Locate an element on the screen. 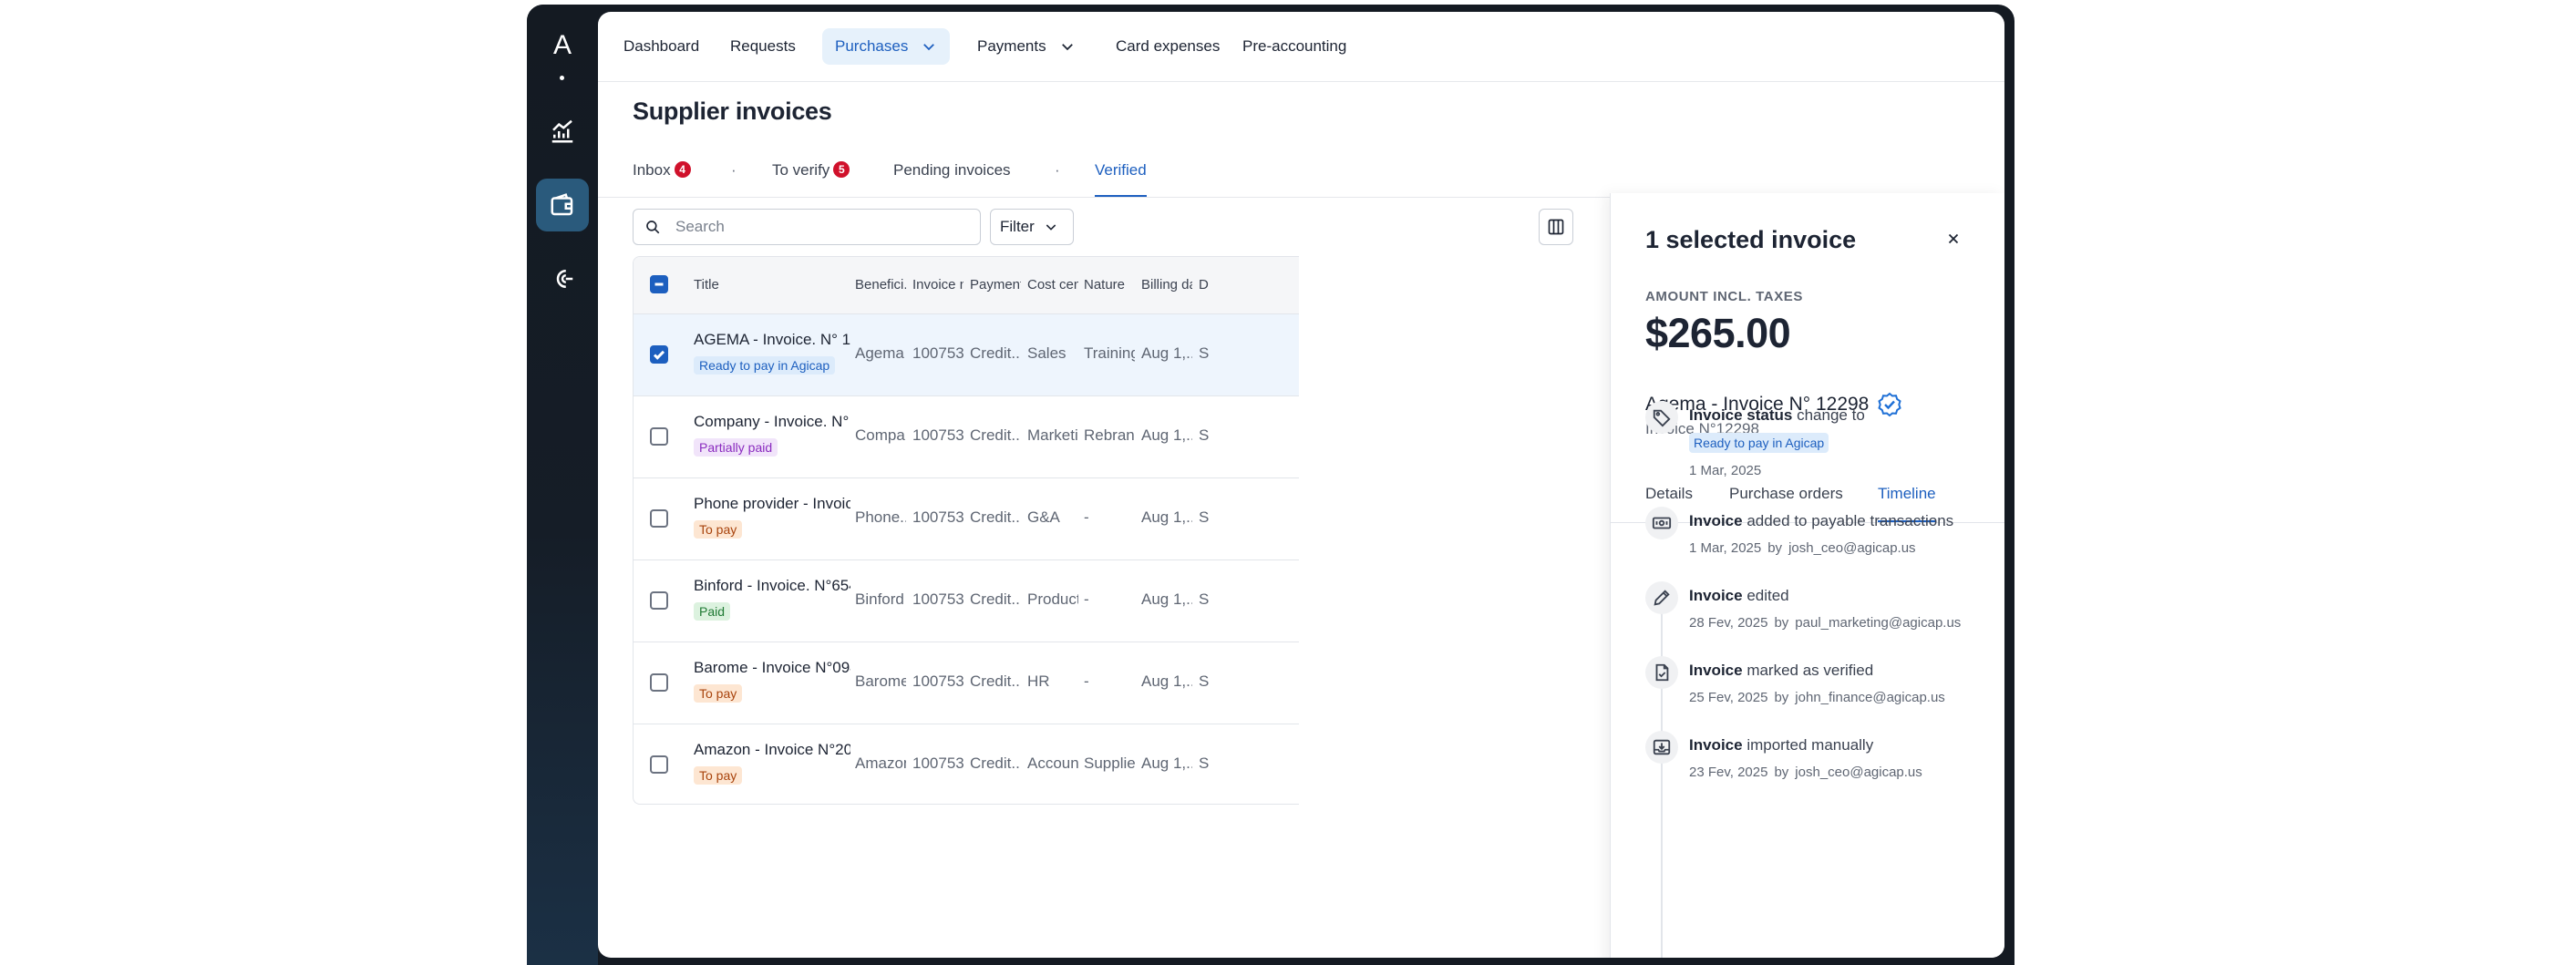 This screenshot has width=2576, height=965. invoice-title: Company - Invoice. N° 1234324 is located at coordinates (772, 422).